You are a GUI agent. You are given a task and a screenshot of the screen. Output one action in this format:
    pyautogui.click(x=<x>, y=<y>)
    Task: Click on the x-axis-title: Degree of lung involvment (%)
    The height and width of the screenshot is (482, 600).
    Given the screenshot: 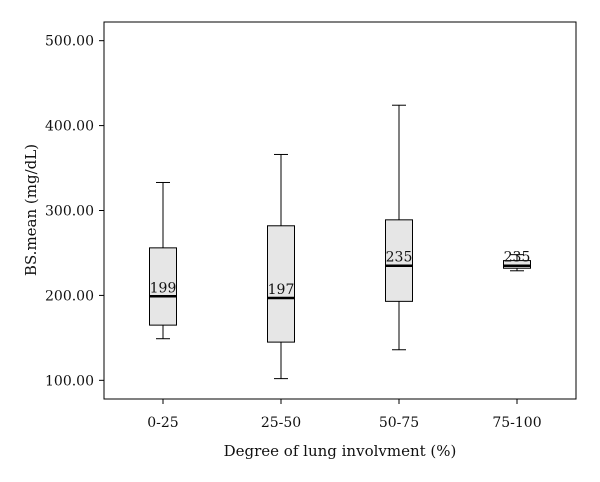 What is the action you would take?
    pyautogui.click(x=340, y=451)
    